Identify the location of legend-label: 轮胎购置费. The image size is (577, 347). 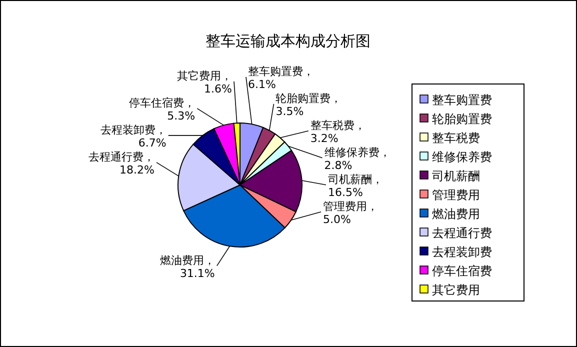
(462, 119).